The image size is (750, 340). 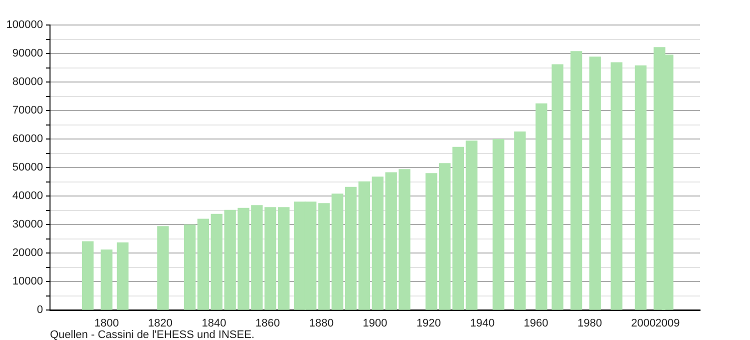 What do you see at coordinates (160, 324) in the screenshot?
I see `x-tick-label: 1820` at bounding box center [160, 324].